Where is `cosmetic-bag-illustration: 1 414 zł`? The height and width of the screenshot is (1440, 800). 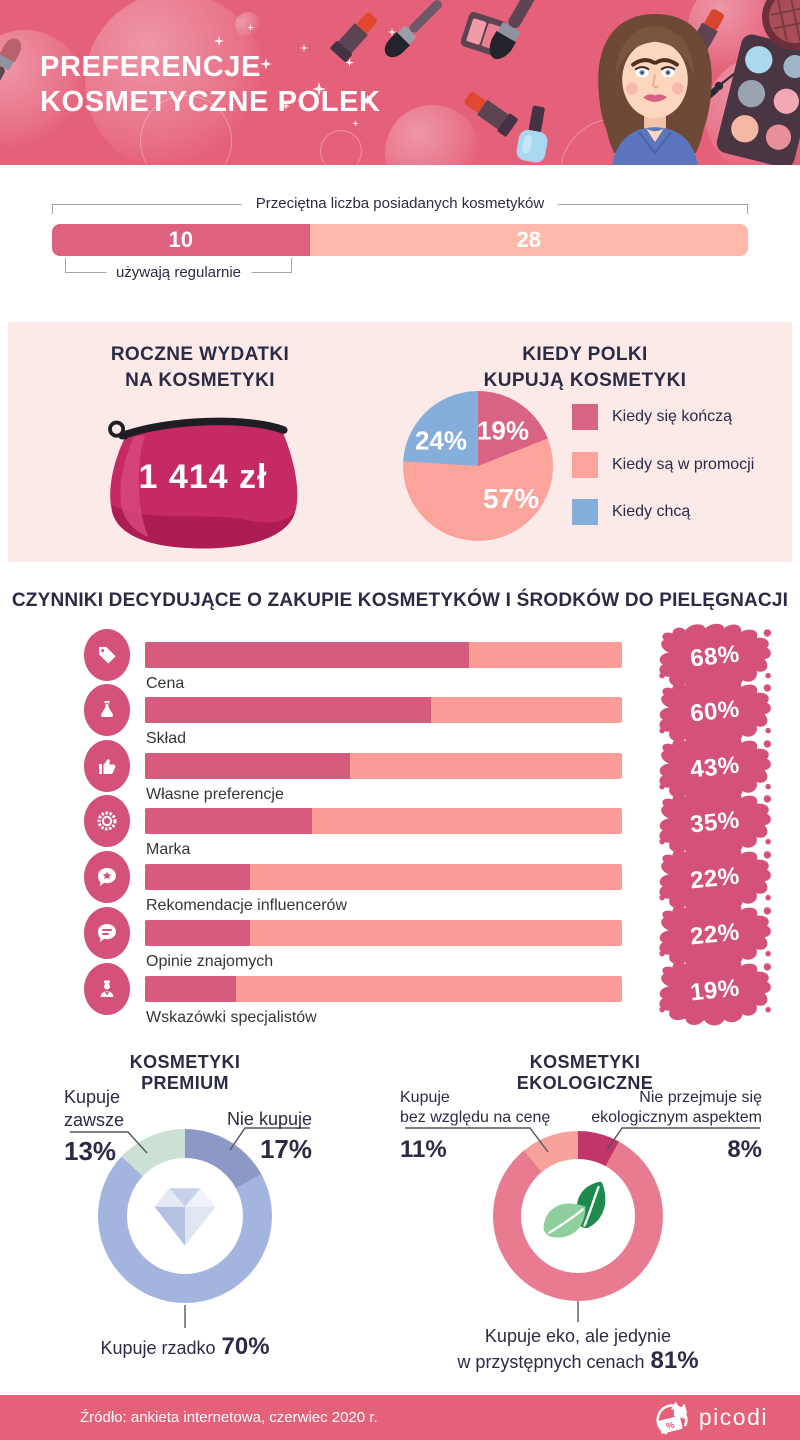 cosmetic-bag-illustration: 1 414 zł is located at coordinates (203, 477).